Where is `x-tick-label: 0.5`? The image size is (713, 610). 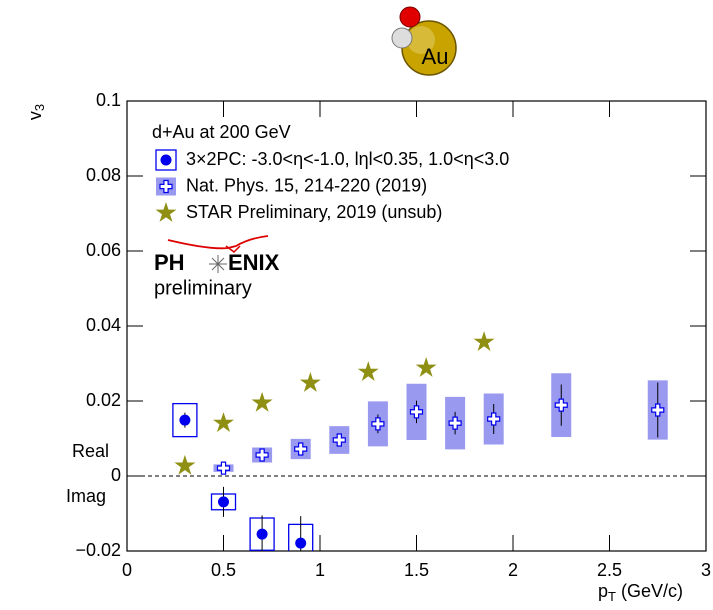
x-tick-label: 0.5 is located at coordinates (223, 570).